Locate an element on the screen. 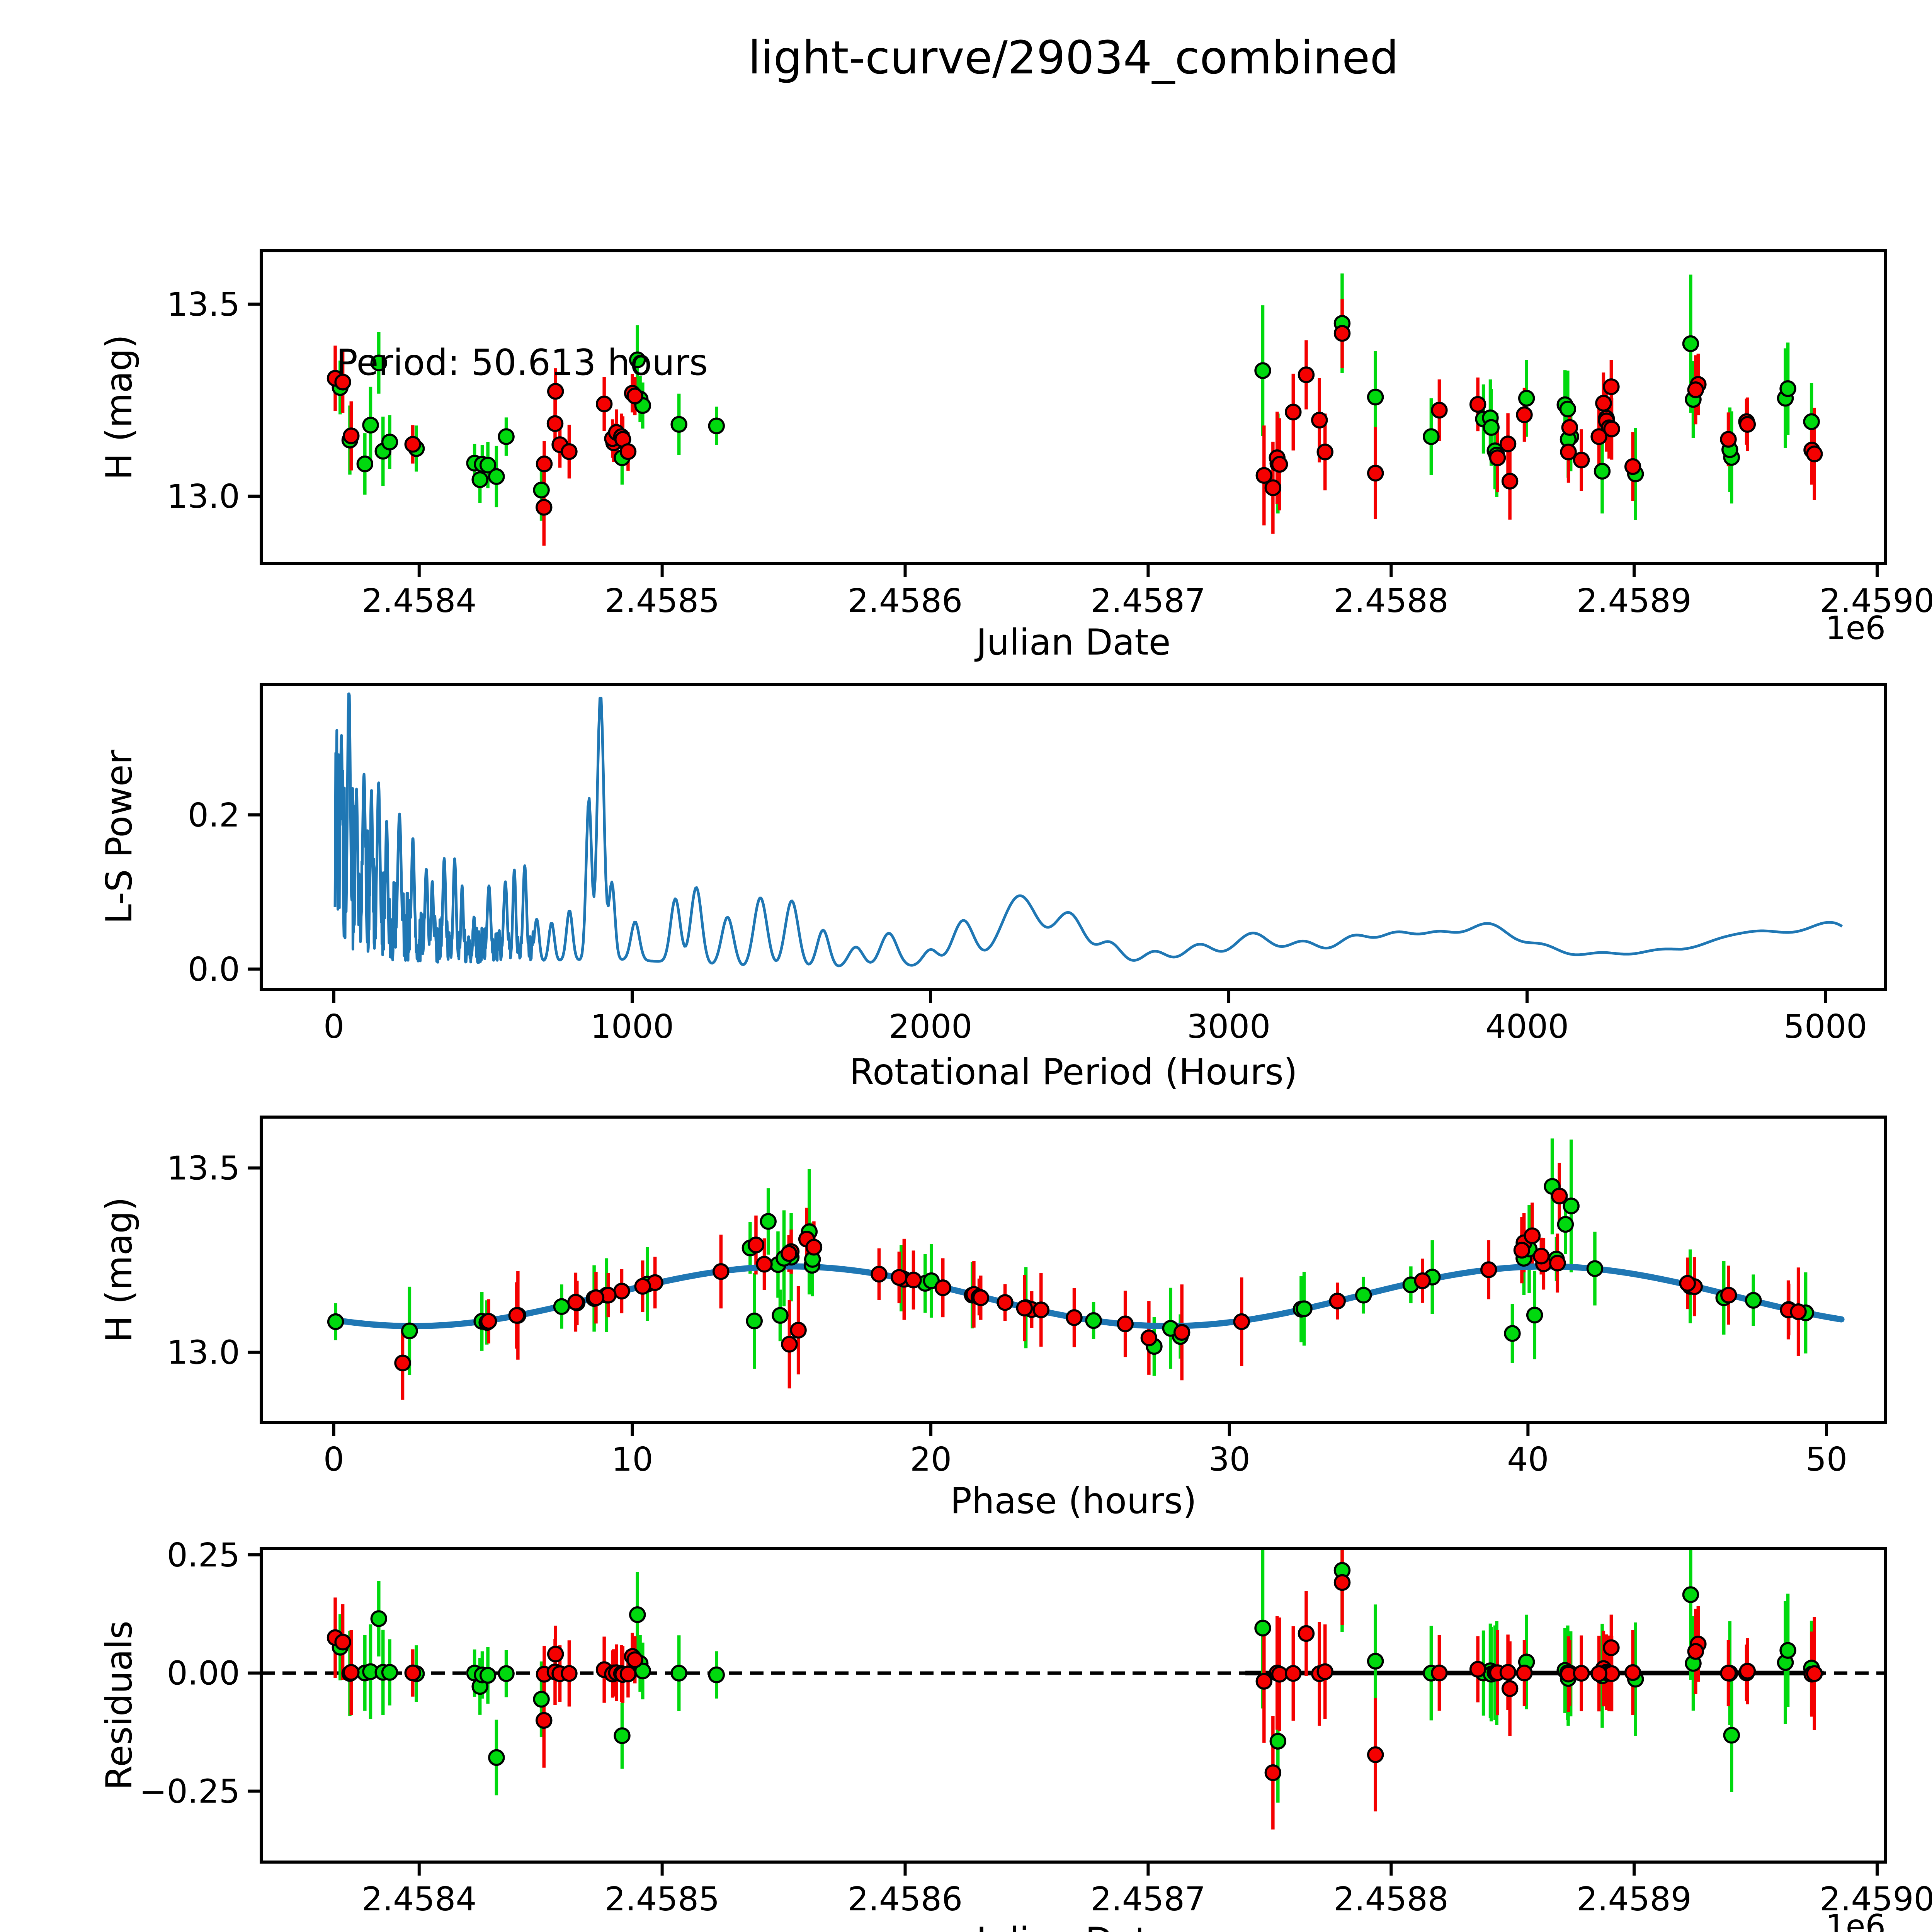  x-tick-label: 2.4590 is located at coordinates (1876, 1899).